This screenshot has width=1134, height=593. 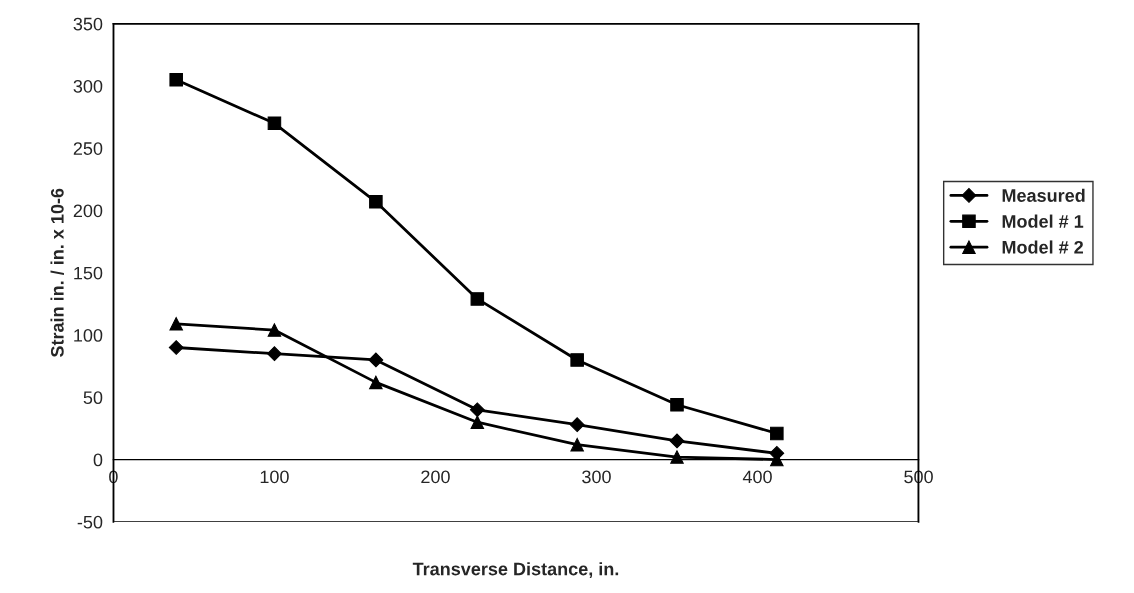 I want to click on legend-label: Model # 1, so click(x=1043, y=221).